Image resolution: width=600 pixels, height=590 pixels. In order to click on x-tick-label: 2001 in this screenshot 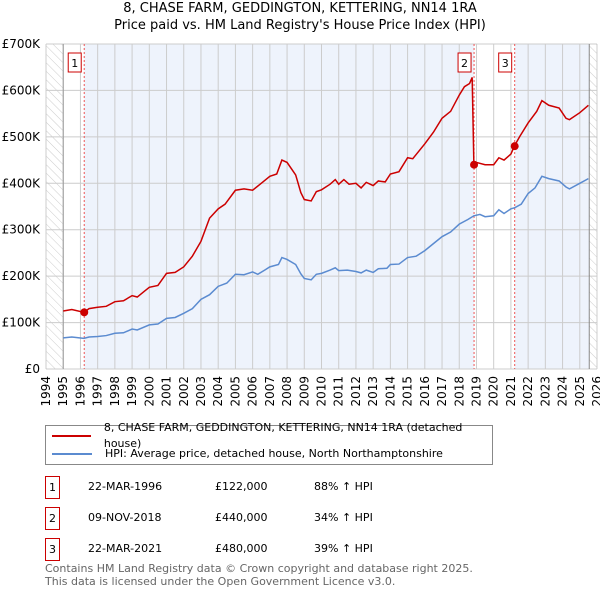, I will do `click(167, 391)`.